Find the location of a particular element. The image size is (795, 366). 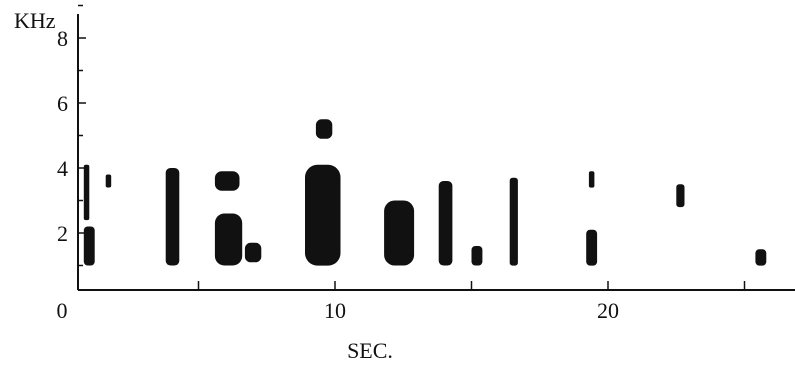

x-tick-label-10: 10 is located at coordinates (335, 310).